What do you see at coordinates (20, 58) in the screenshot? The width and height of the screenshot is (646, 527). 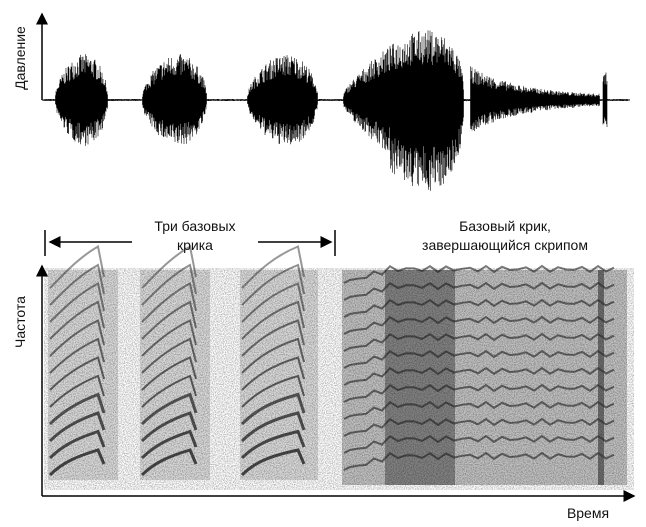 I see `waveform-ylabel: Давление` at bounding box center [20, 58].